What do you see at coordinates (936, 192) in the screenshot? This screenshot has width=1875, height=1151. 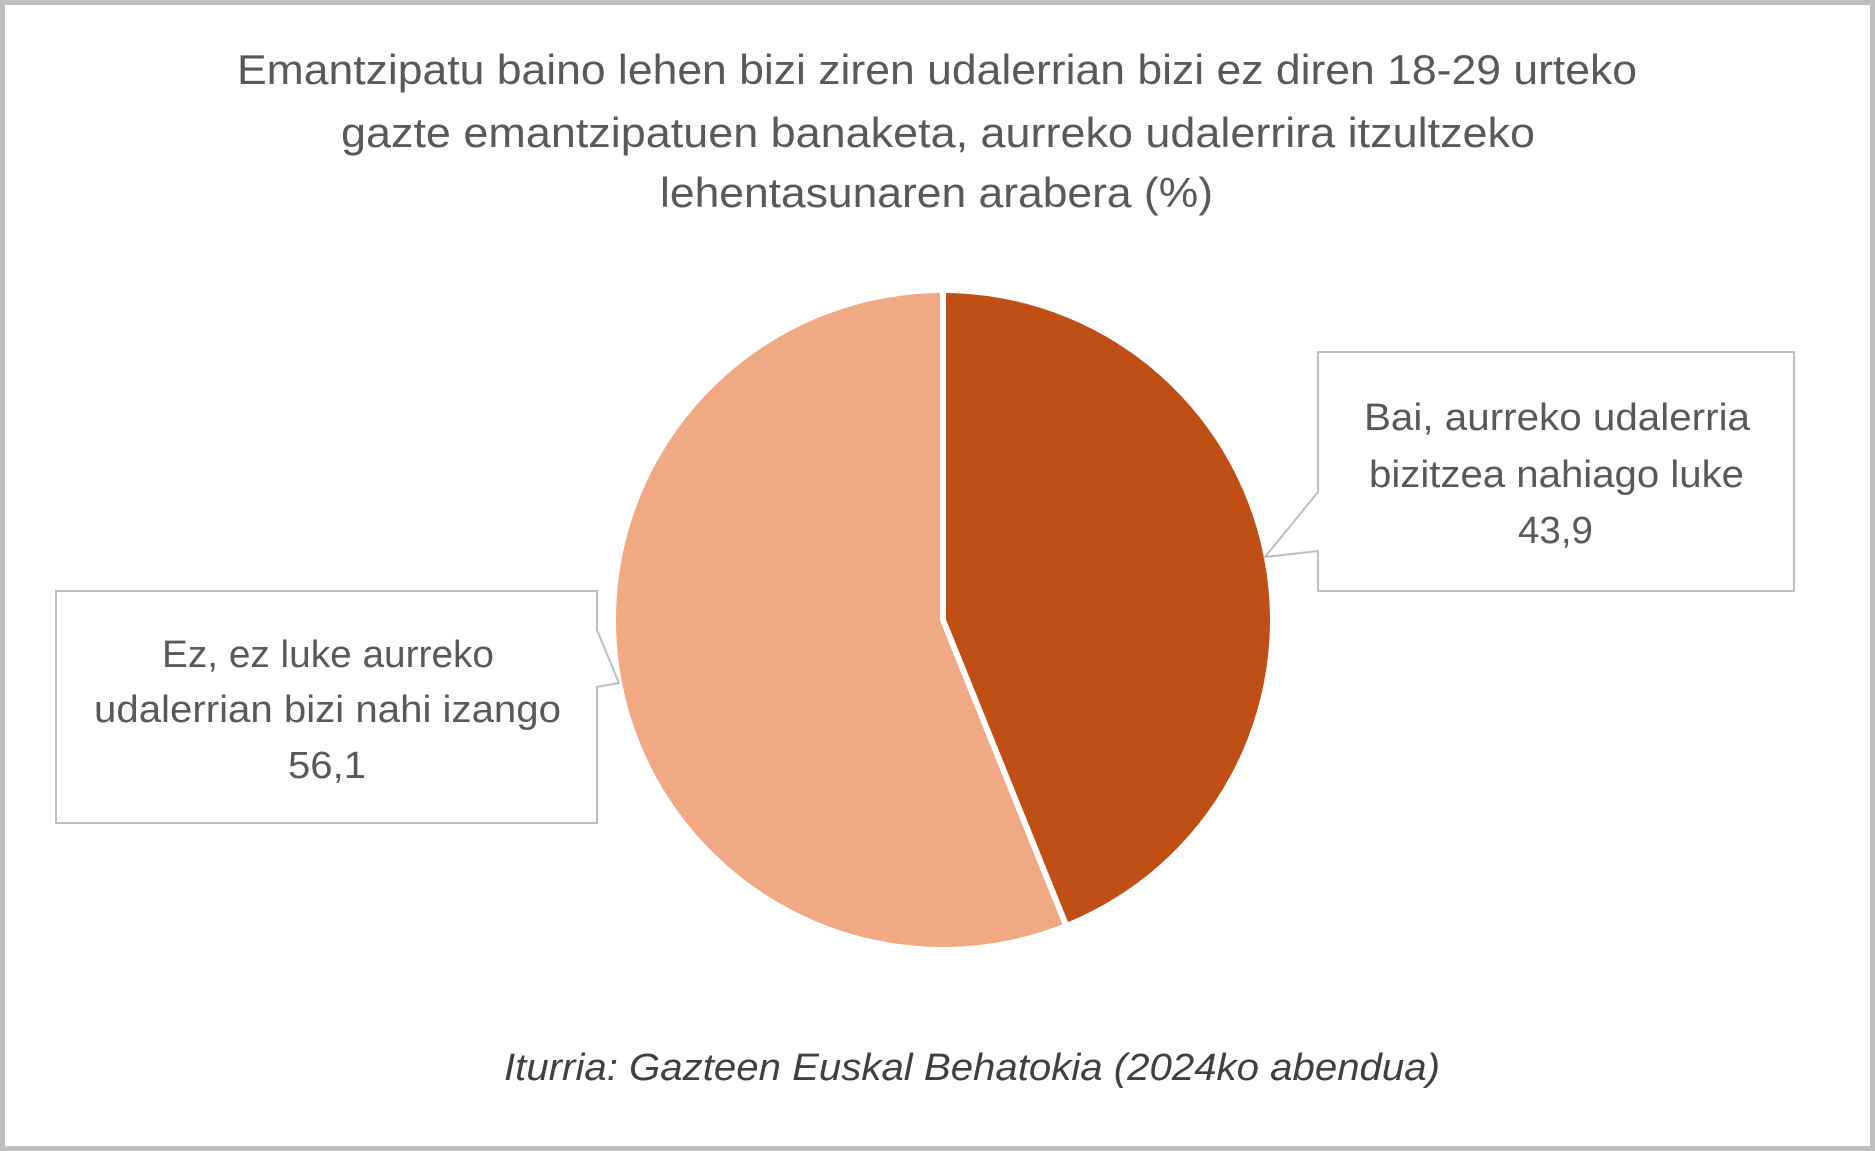 I see `title-line-3: lehentasunaren arabera (%)` at bounding box center [936, 192].